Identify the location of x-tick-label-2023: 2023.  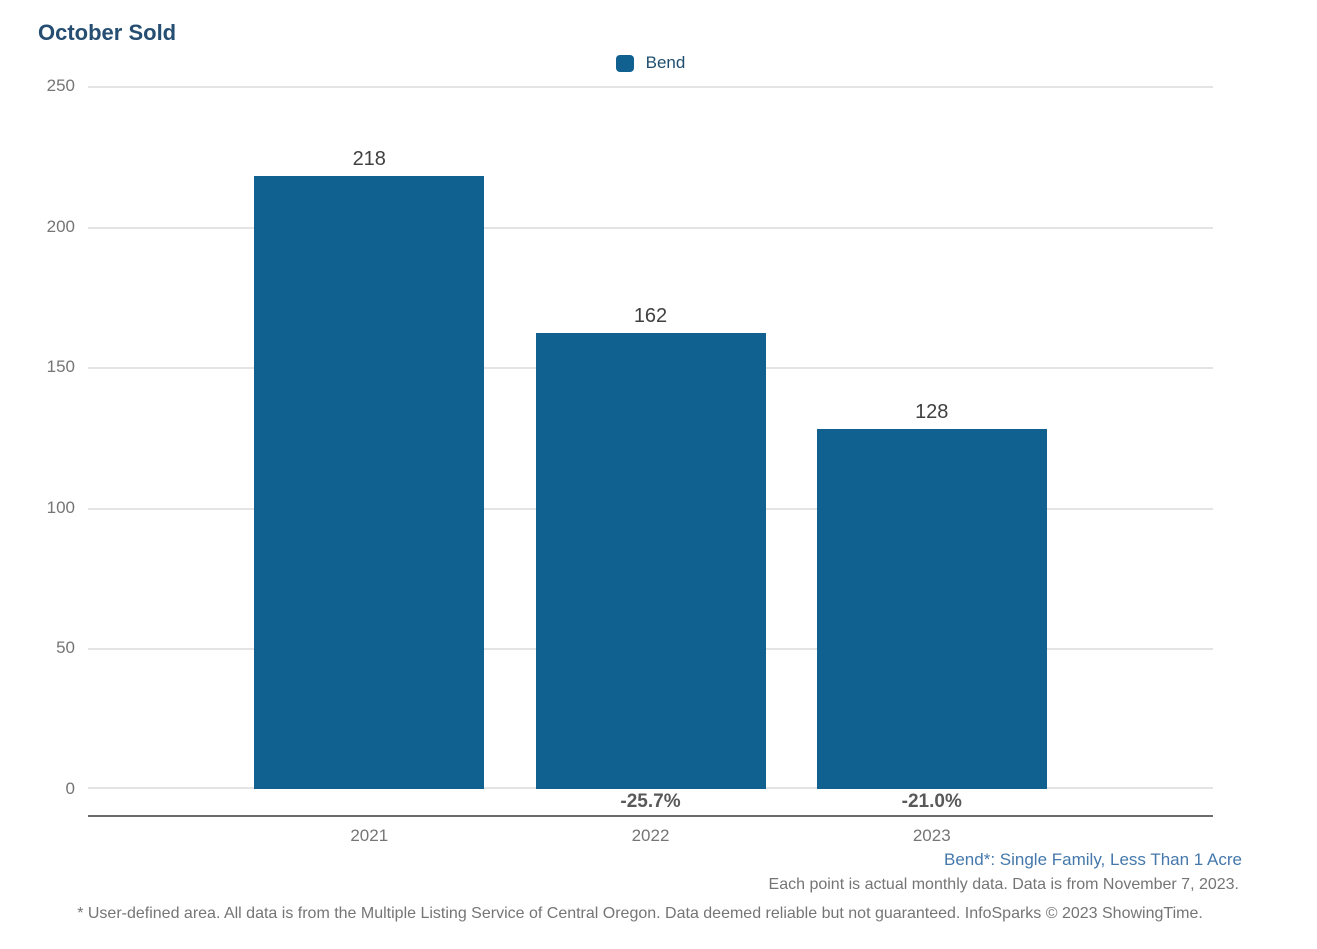
(931, 835).